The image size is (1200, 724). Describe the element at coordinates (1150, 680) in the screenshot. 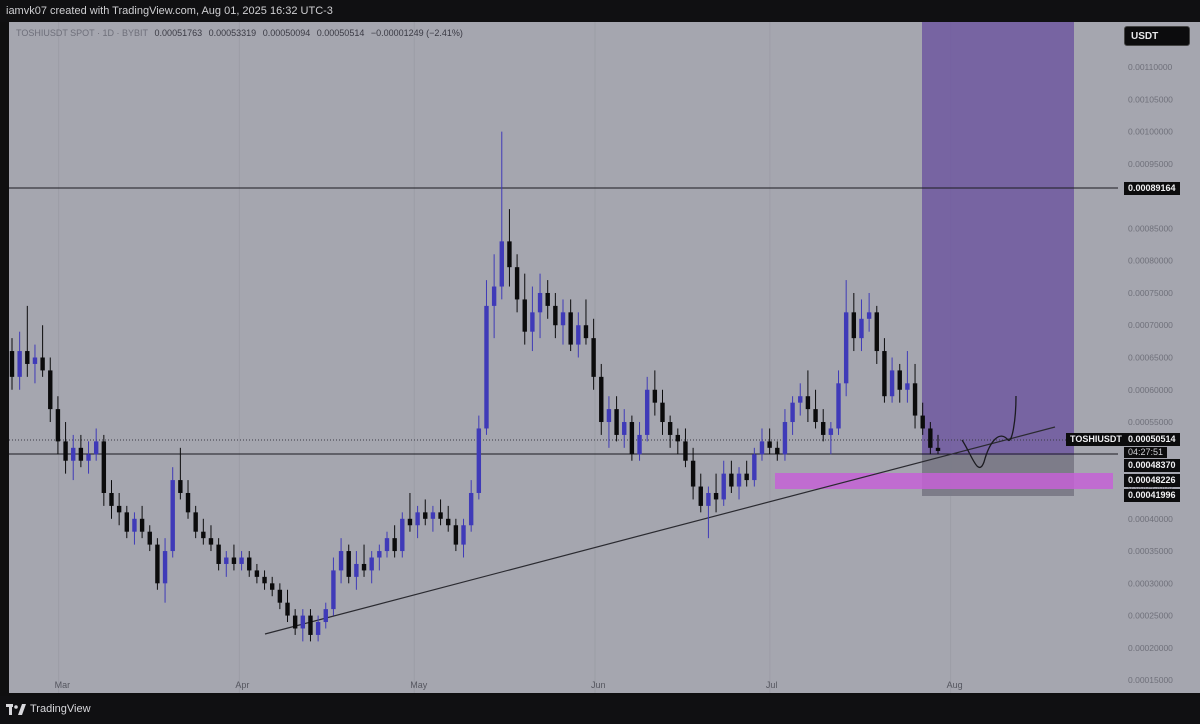

I see `price-axis-label: 0.00015000` at that location.